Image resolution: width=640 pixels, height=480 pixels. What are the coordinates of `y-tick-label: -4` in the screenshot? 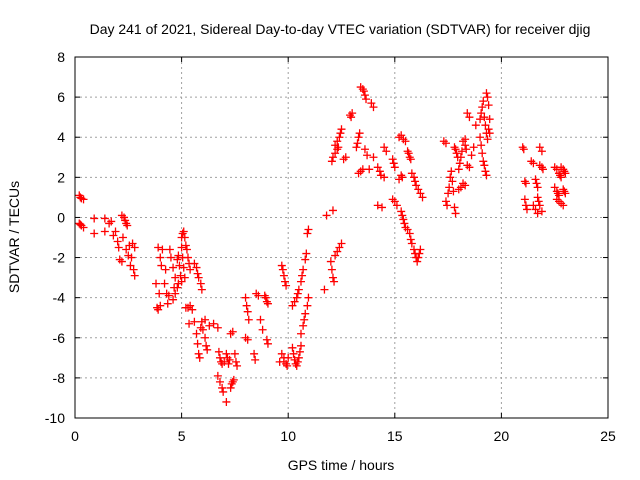 It's located at (59, 298).